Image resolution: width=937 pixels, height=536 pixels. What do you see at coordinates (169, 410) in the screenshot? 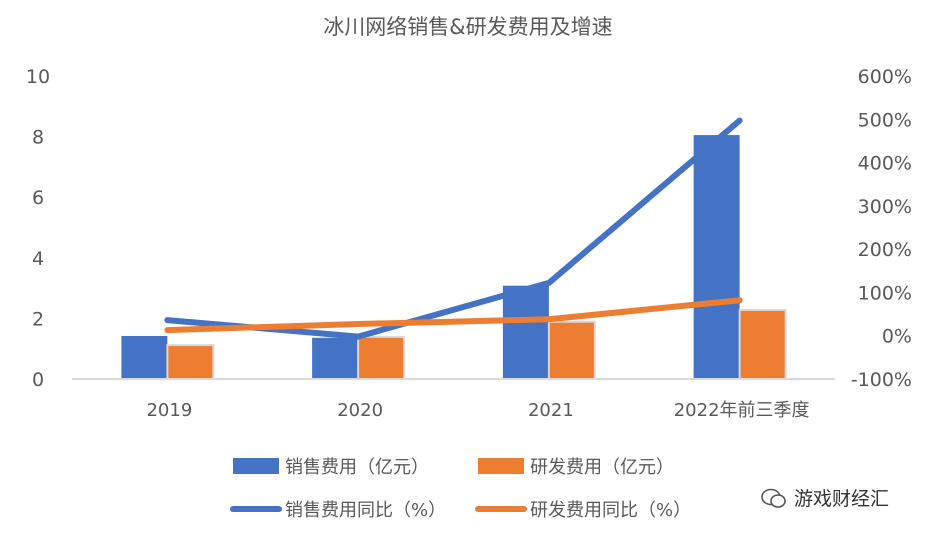
I see `x-tick-label: 2019` at bounding box center [169, 410].